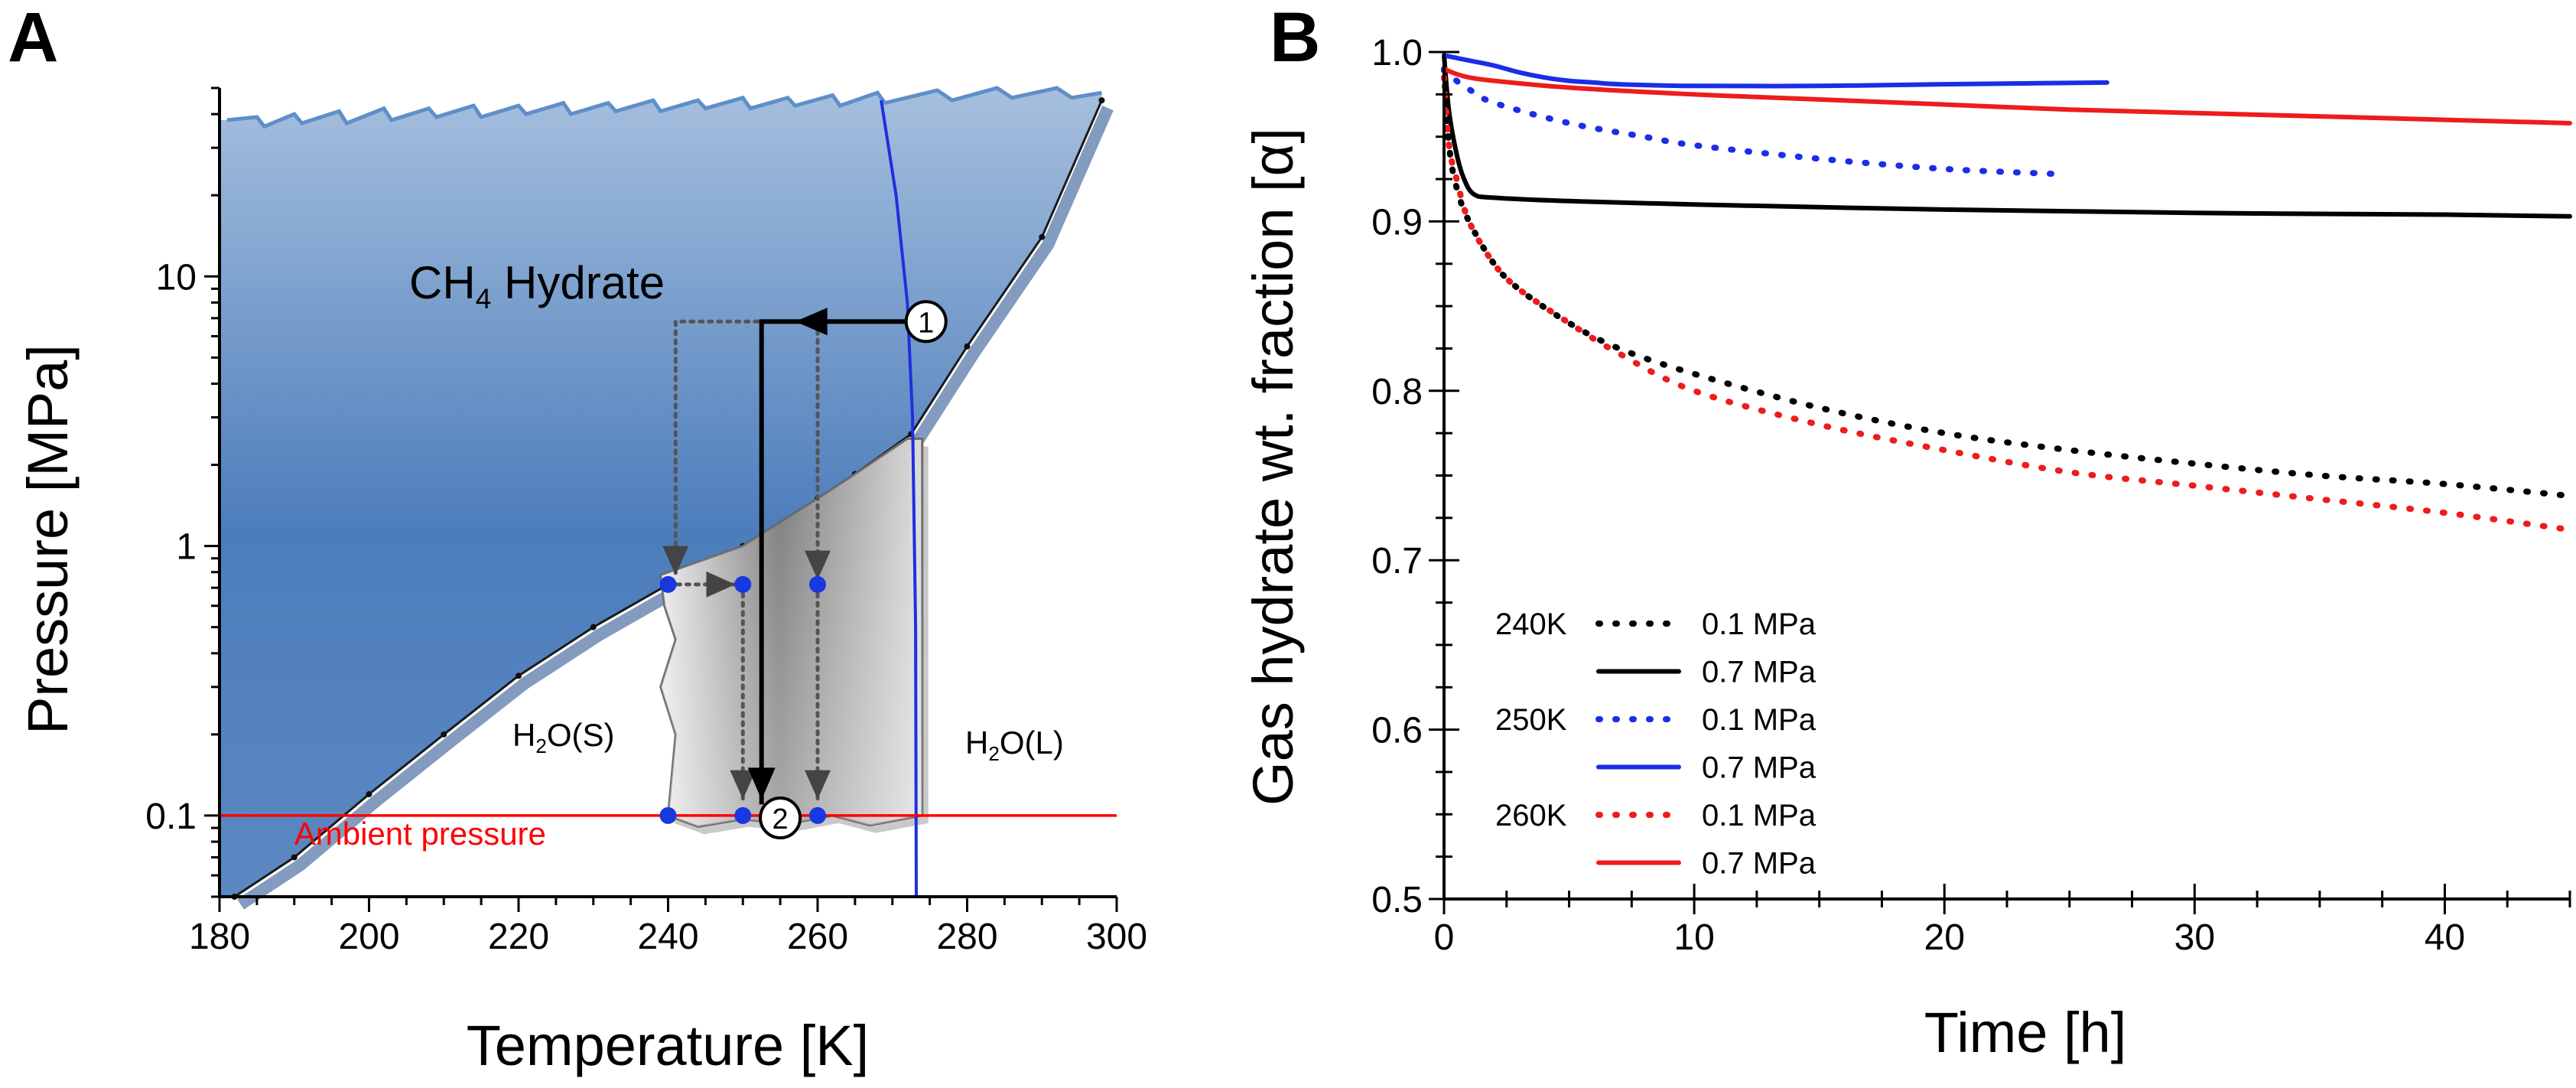 Image resolution: width=2576 pixels, height=1088 pixels. I want to click on panel-a-y-tick-label: 0.1, so click(171, 816).